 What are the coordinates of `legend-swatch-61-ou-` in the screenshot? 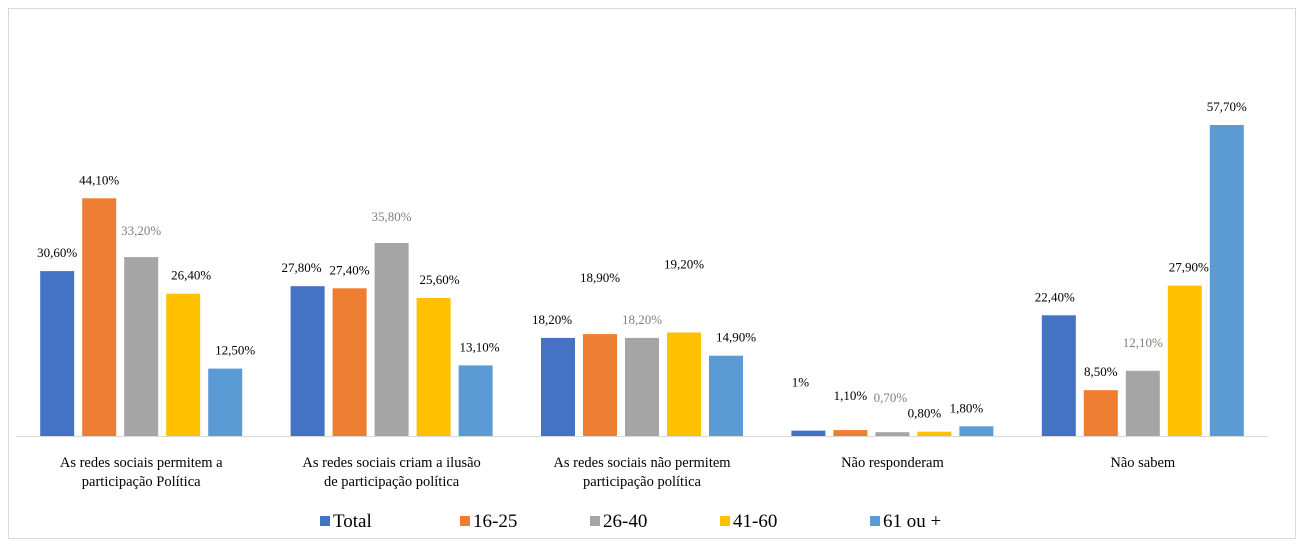 It's located at (875, 521).